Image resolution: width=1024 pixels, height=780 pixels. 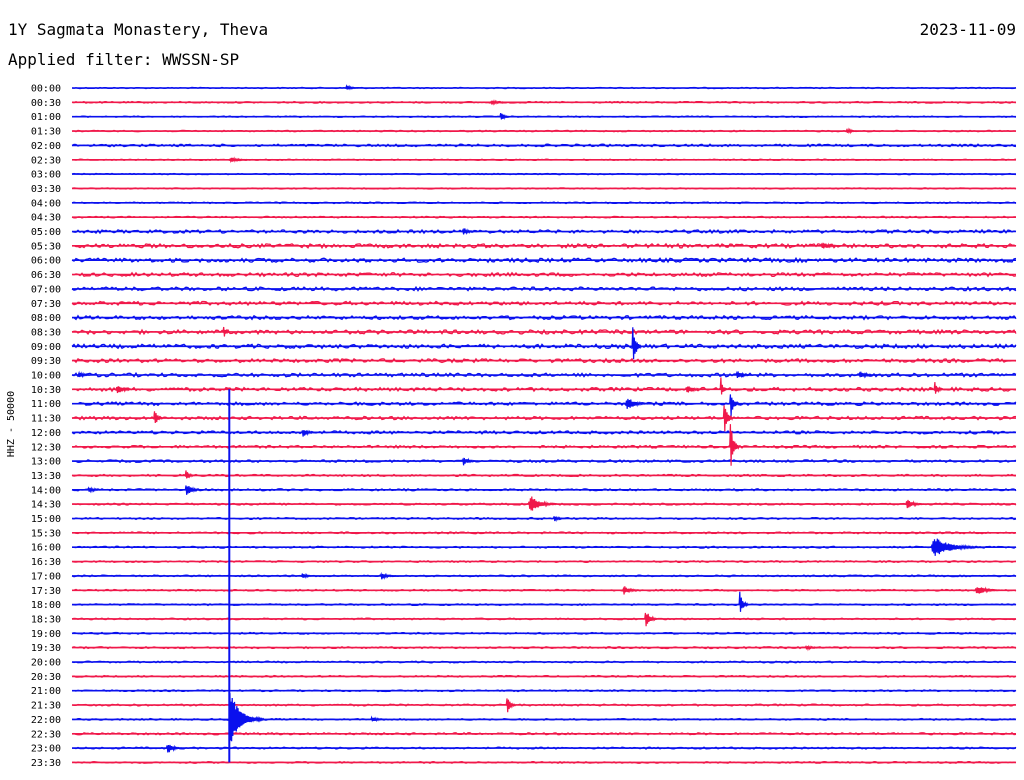 What do you see at coordinates (46, 218) in the screenshot?
I see `row-time-label: 04:30` at bounding box center [46, 218].